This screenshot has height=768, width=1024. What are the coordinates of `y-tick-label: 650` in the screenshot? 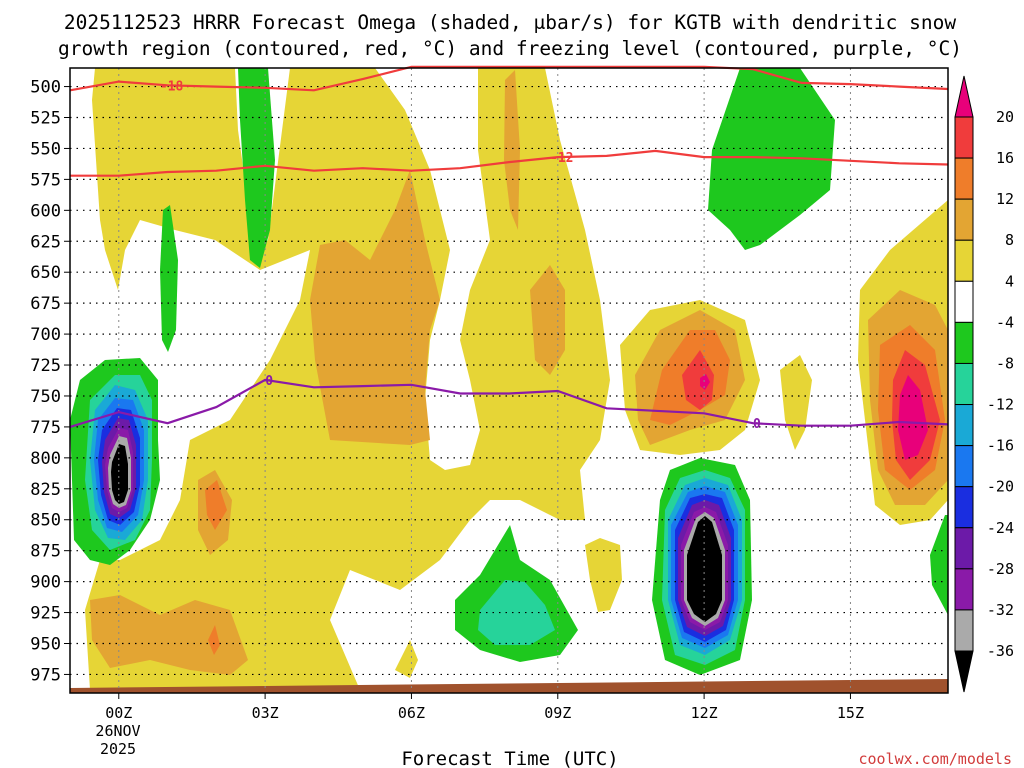 It's located at (45, 273).